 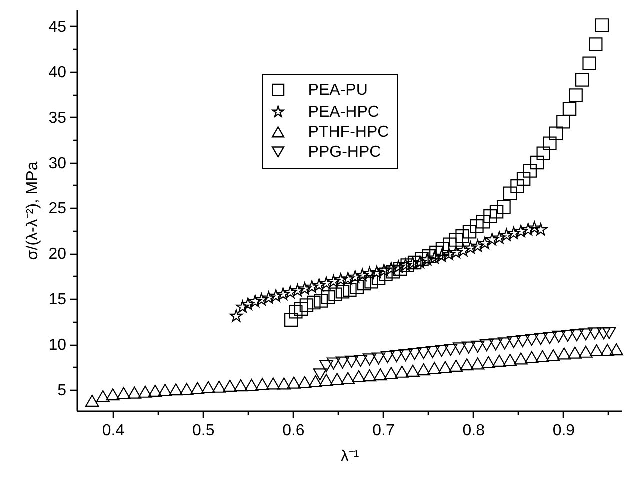 I want to click on legend-label: PPG-HPC, so click(x=345, y=153).